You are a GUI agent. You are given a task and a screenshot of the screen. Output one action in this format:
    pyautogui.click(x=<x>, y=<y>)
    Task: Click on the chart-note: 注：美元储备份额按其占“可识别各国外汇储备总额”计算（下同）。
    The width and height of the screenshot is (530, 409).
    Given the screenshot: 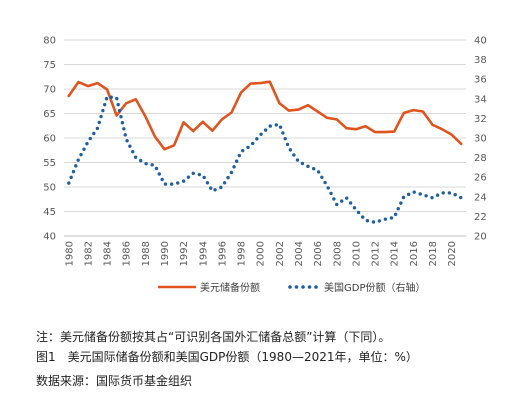 What is the action you would take?
    pyautogui.click(x=213, y=337)
    